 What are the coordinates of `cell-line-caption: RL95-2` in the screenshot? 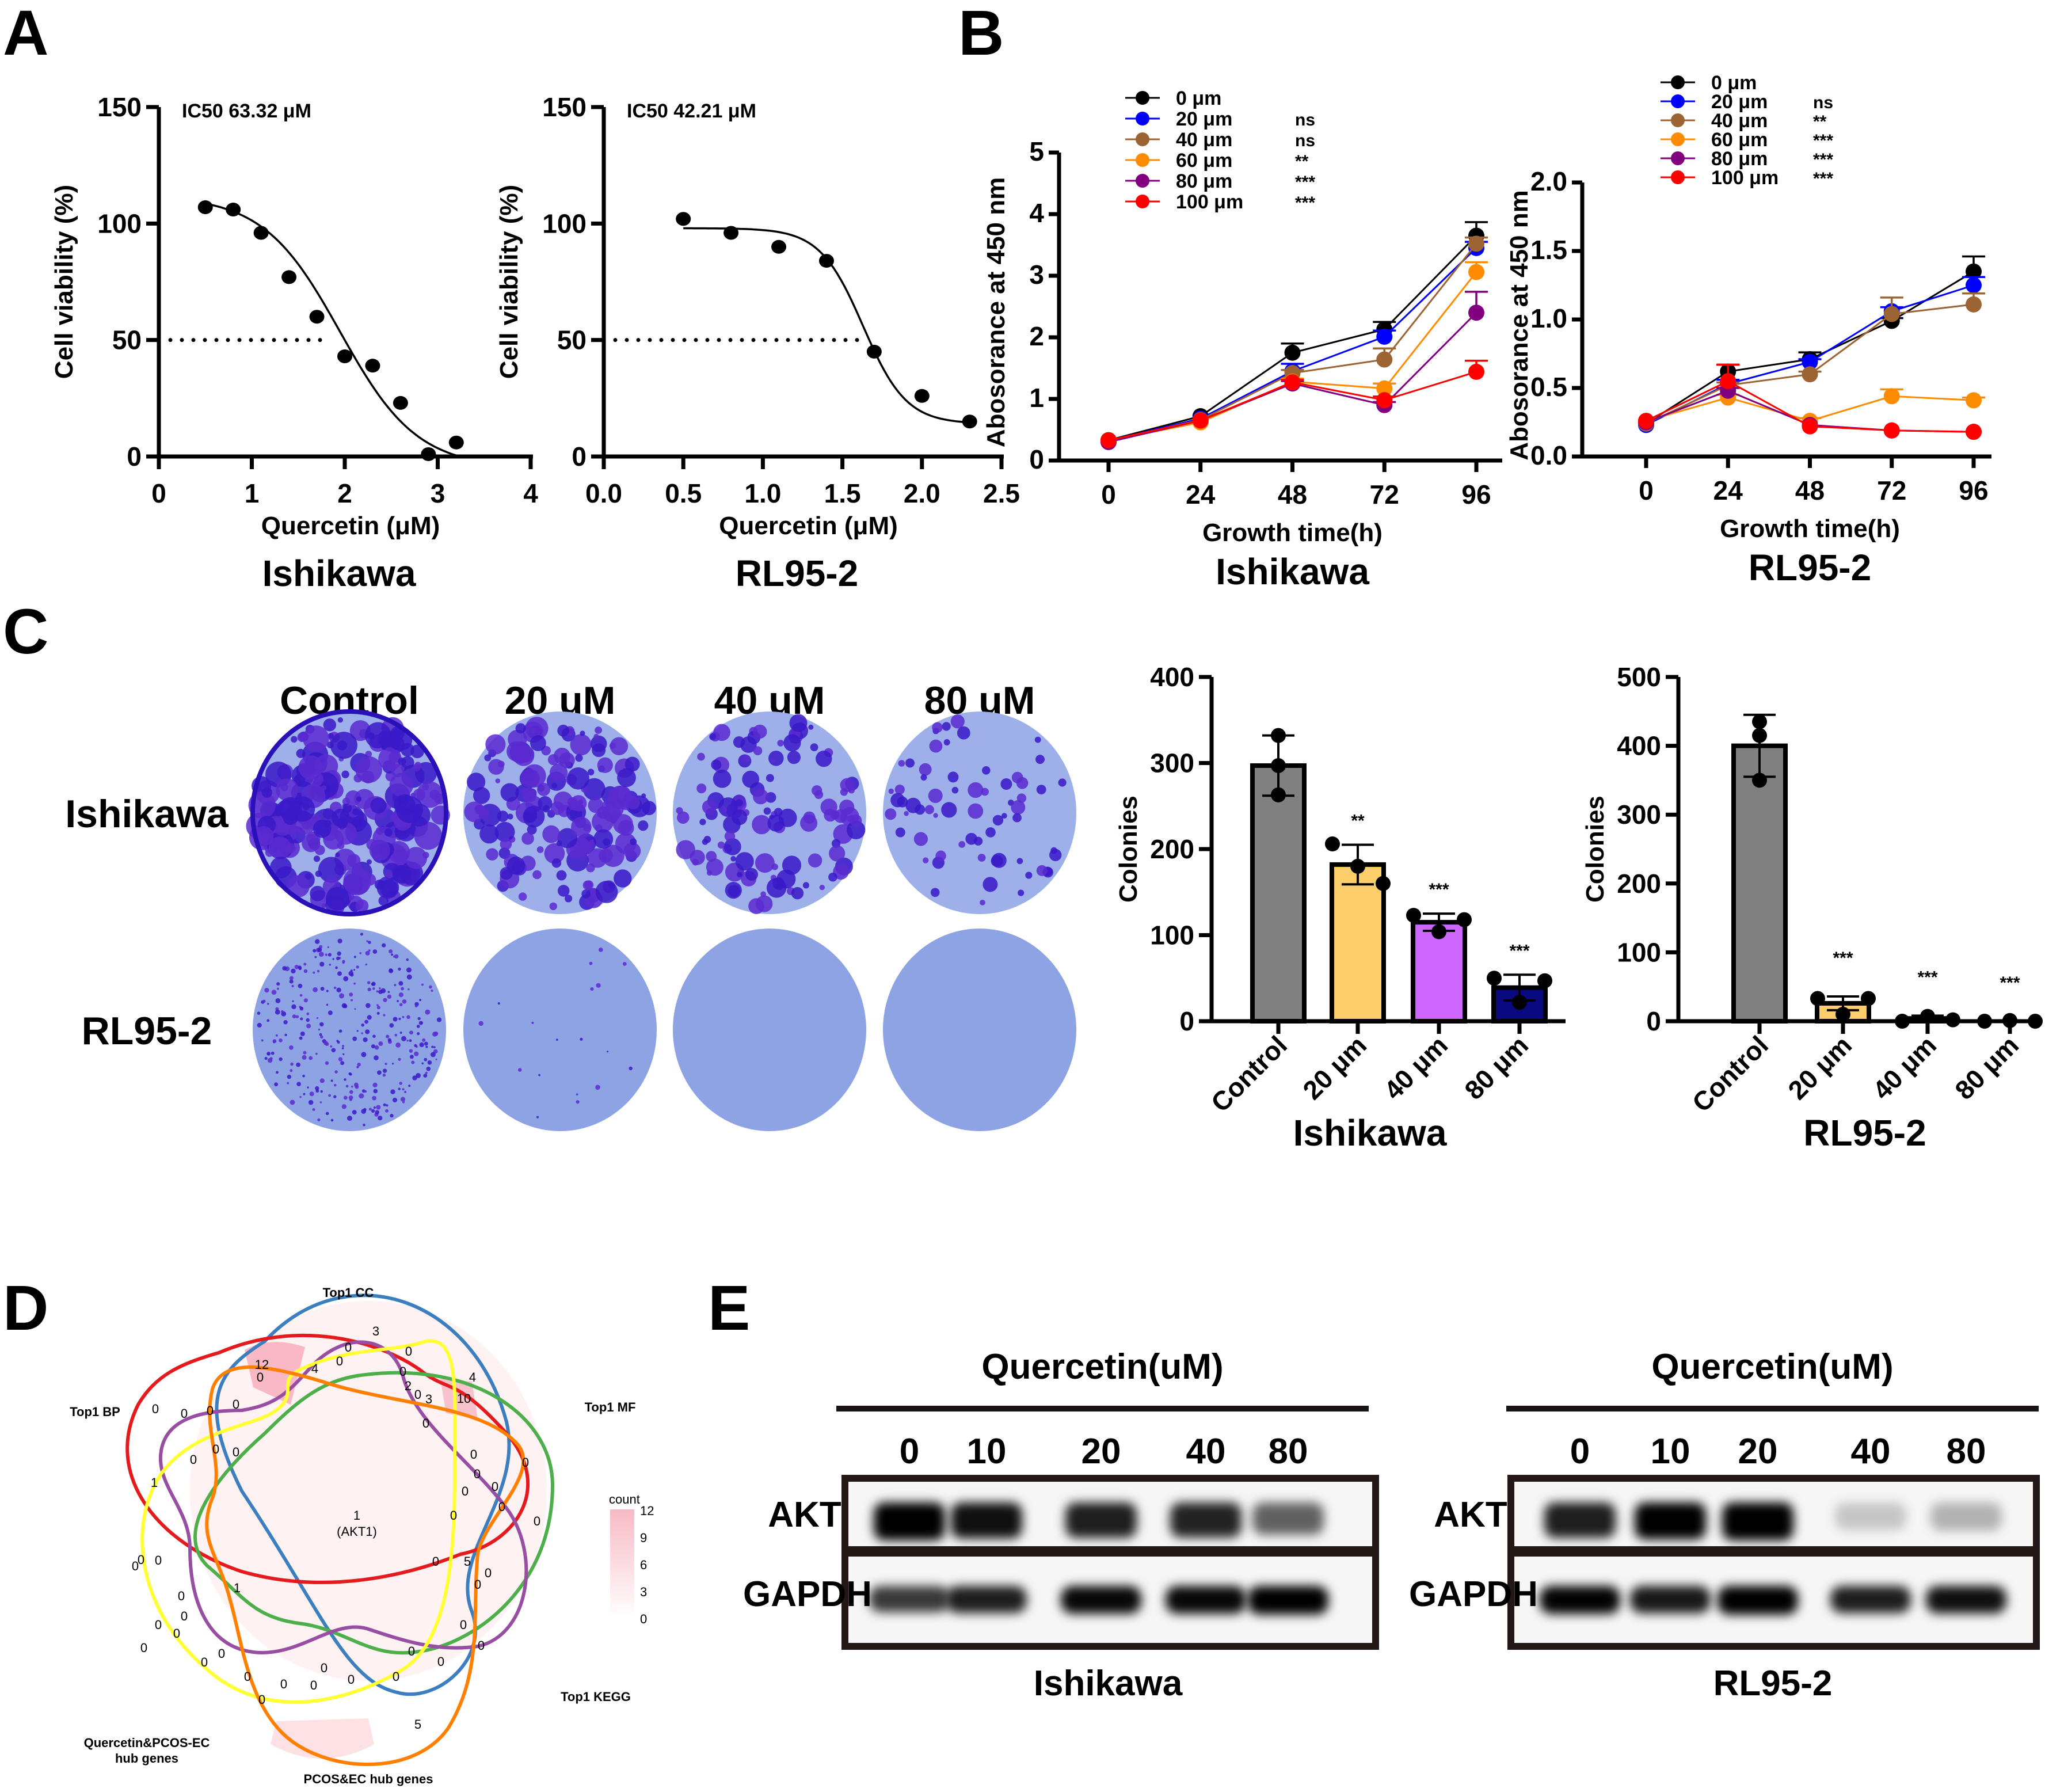 It's located at (1773, 1683).